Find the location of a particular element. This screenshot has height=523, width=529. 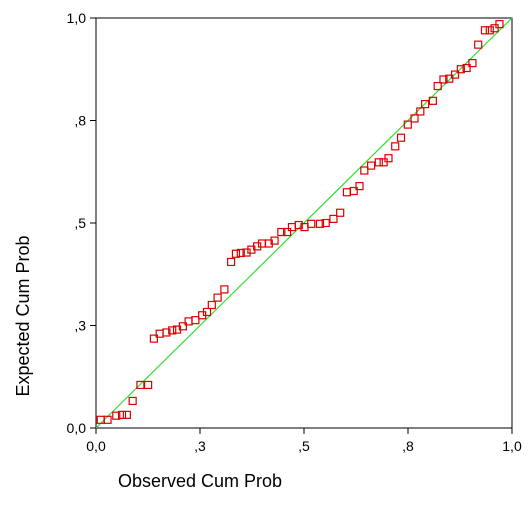

x-tick-label: ,8 is located at coordinates (408, 446).